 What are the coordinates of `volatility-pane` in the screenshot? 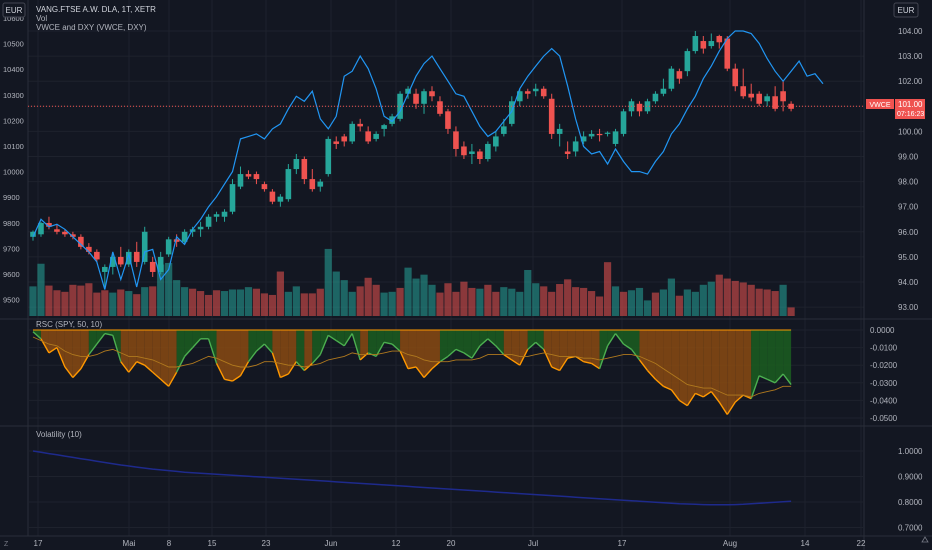 It's located at (446, 489).